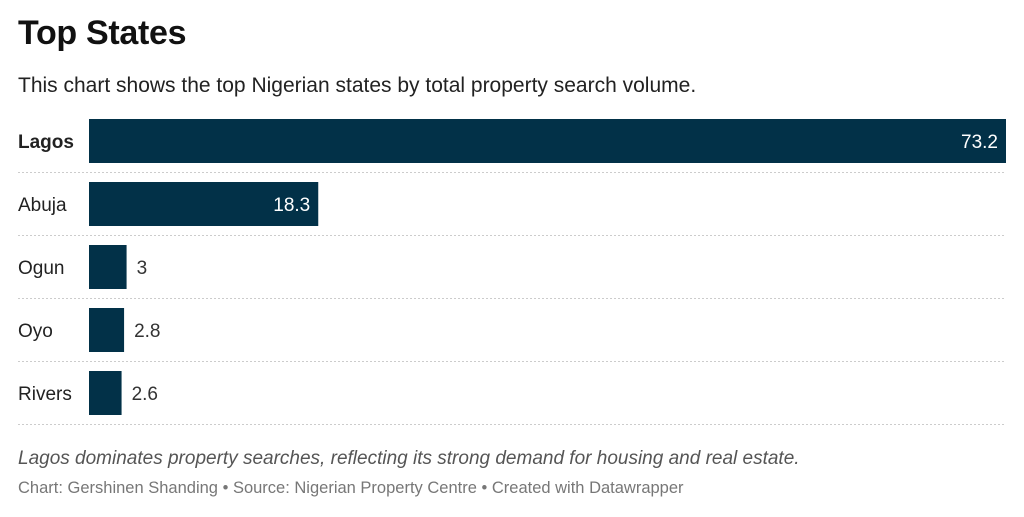 This screenshot has height=517, width=1024. What do you see at coordinates (45, 394) in the screenshot?
I see `category-label: Rivers` at bounding box center [45, 394].